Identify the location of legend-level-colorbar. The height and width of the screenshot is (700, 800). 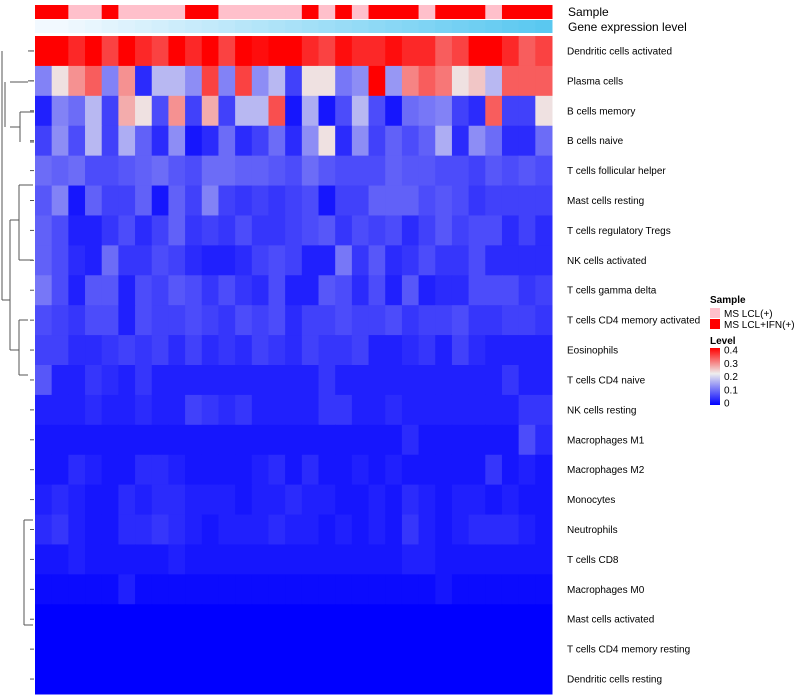
(715, 376).